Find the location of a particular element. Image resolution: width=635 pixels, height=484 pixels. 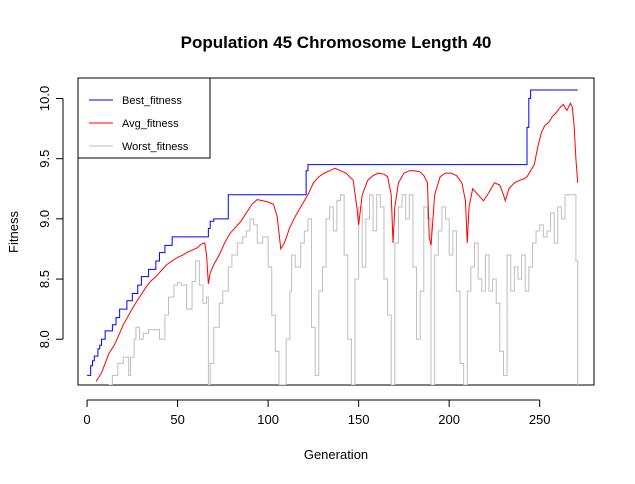

x-tick-label: 250 is located at coordinates (540, 419).